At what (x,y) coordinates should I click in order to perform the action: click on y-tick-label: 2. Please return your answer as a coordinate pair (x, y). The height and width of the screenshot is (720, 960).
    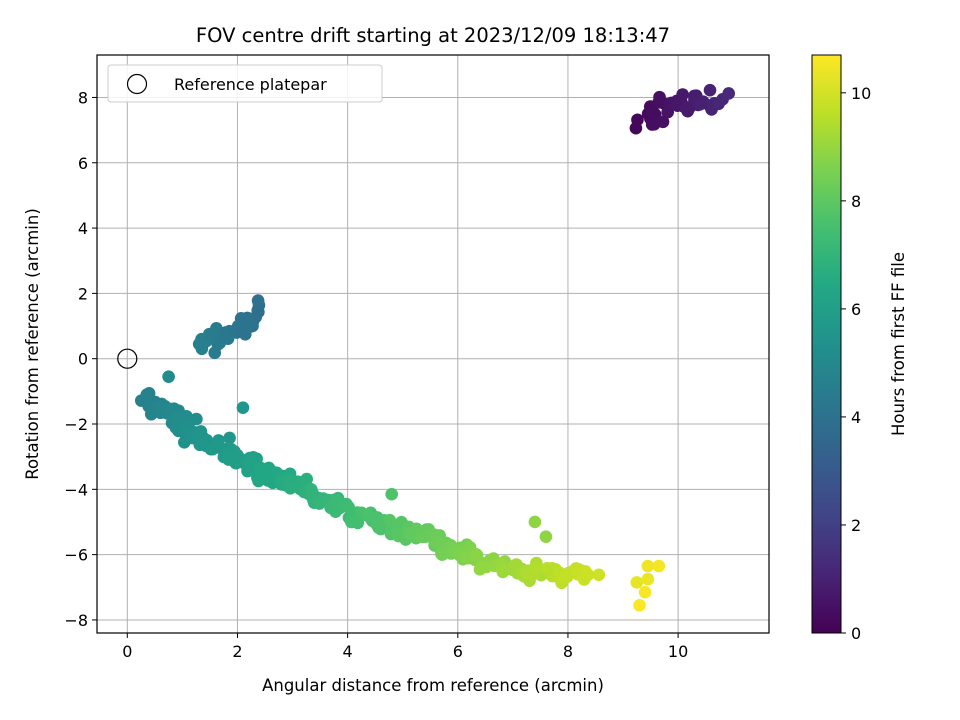
    Looking at the image, I should click on (83, 293).